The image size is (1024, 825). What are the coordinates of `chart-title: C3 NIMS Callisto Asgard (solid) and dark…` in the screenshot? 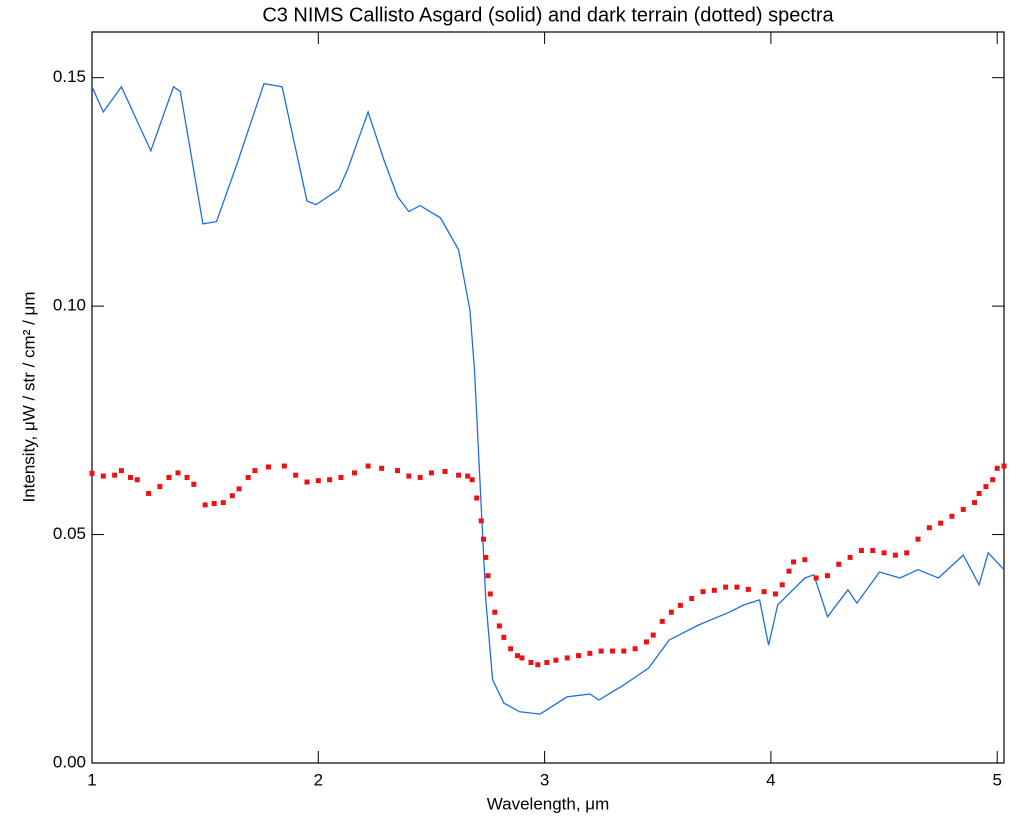 It's located at (548, 15).